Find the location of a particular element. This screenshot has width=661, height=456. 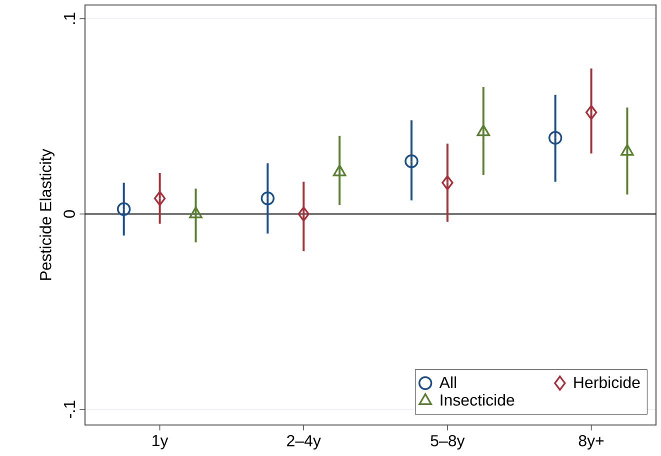

x-tick-label: 8y+ is located at coordinates (591, 442).